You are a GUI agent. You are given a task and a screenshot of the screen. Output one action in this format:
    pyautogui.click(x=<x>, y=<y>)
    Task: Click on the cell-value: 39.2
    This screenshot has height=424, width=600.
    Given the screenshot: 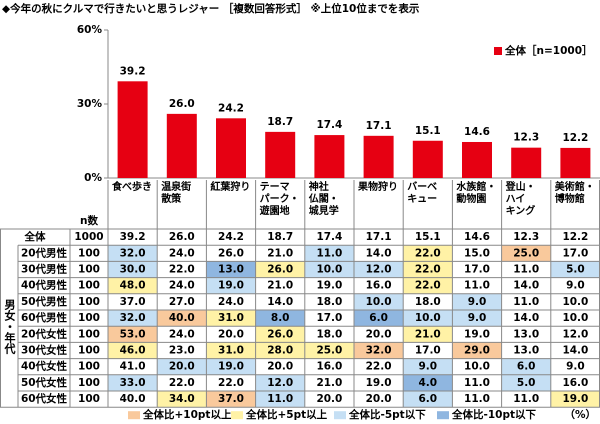 What is the action you would take?
    pyautogui.click(x=133, y=237)
    